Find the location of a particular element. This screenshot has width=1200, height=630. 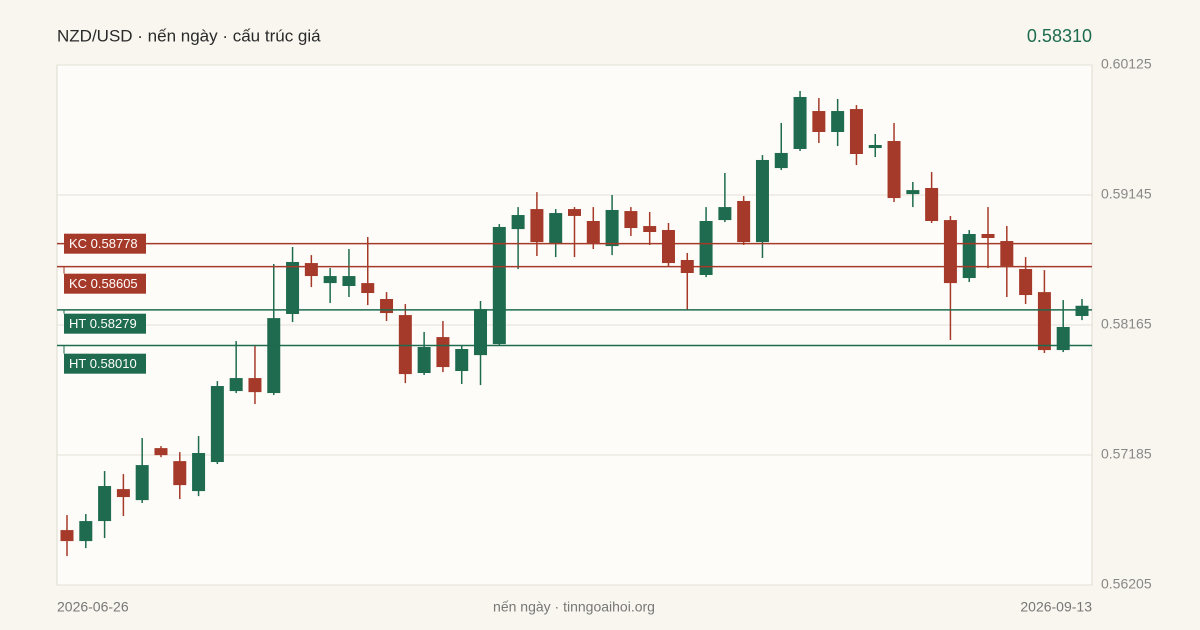

x-tick-label: 2026-06-26 is located at coordinates (93, 607).